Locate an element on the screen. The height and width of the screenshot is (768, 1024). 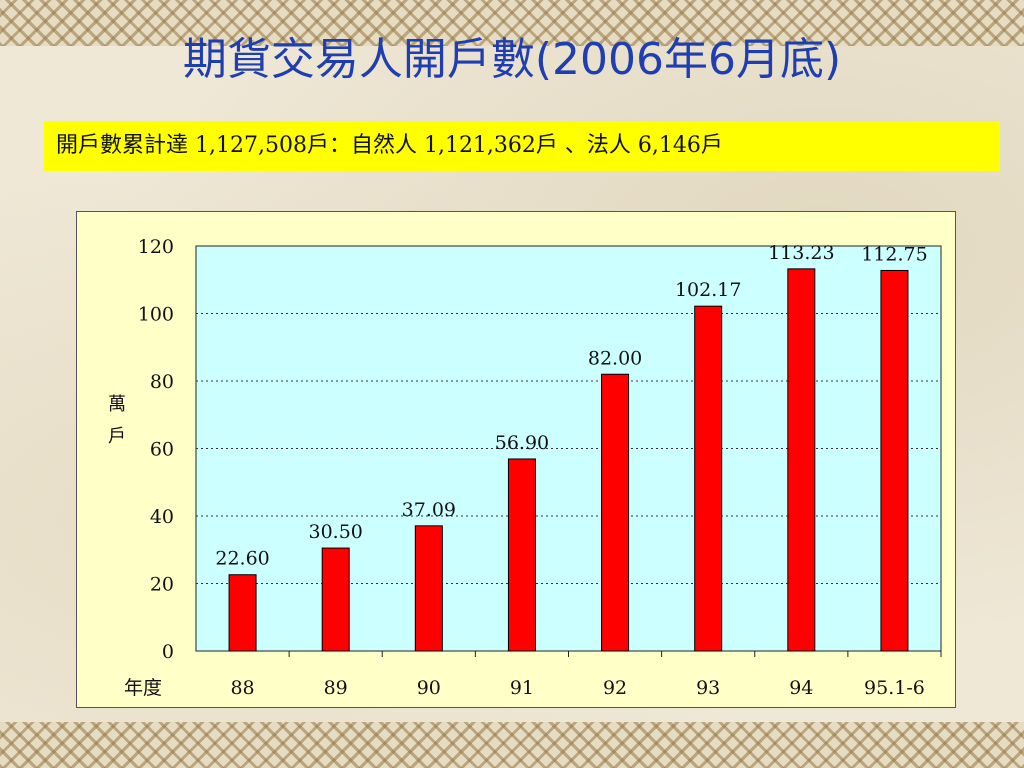
y-axis-label-line-1: 萬 is located at coordinates (117, 404).